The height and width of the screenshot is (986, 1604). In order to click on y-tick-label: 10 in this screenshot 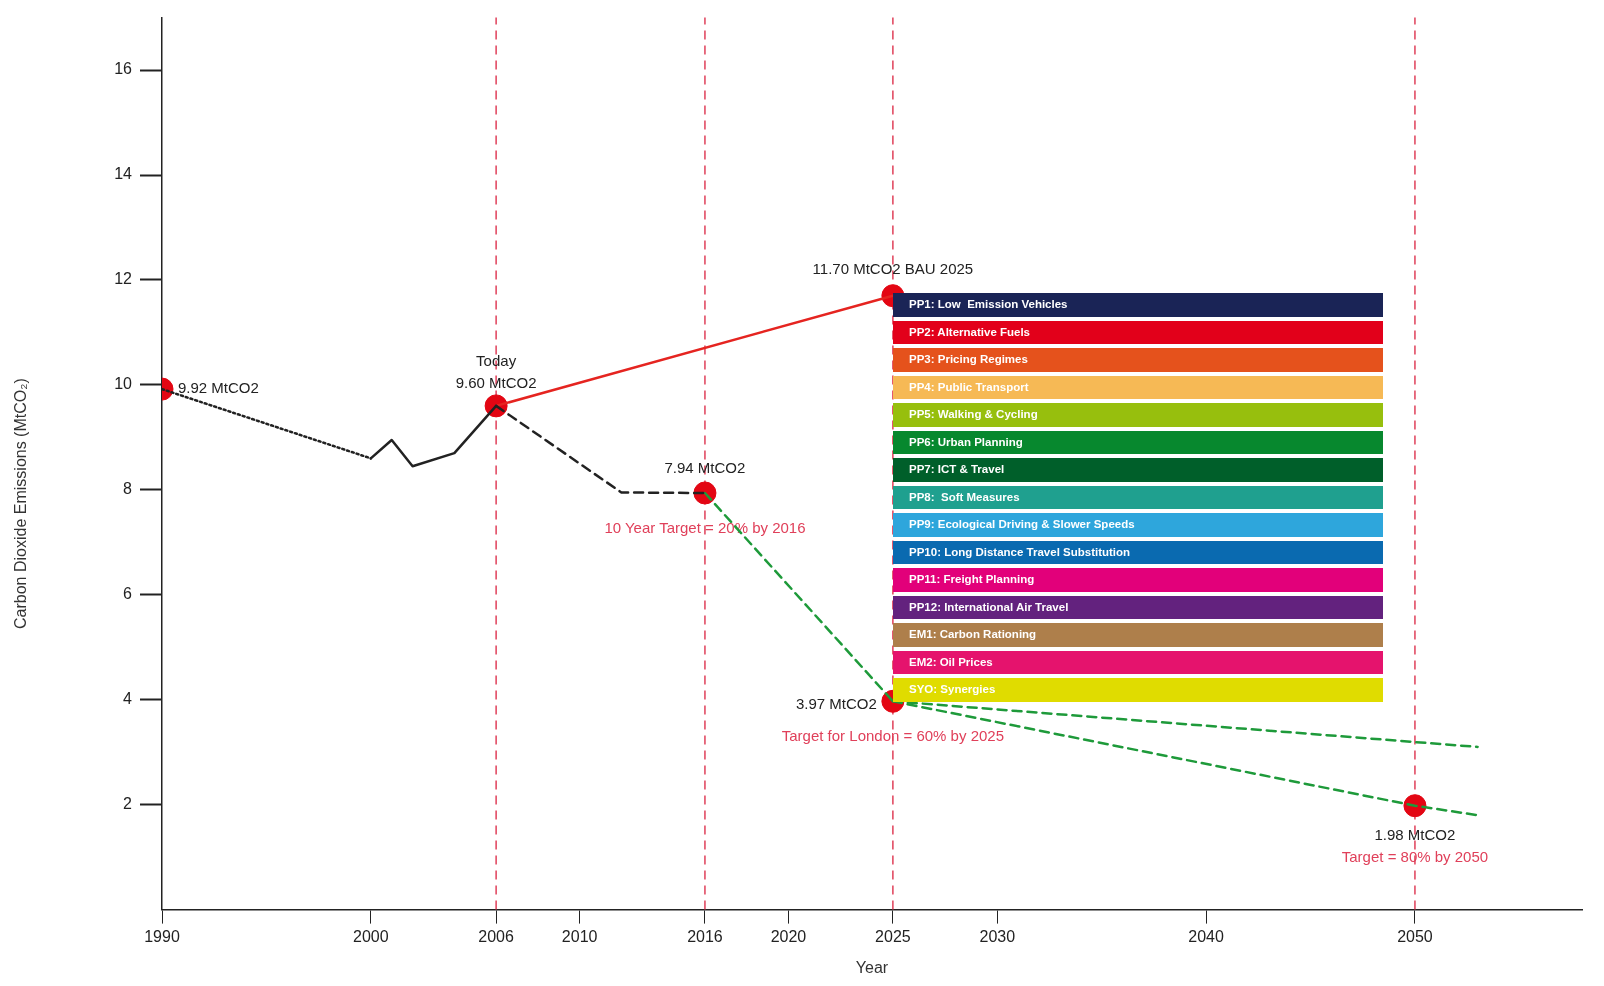, I will do `click(123, 384)`.